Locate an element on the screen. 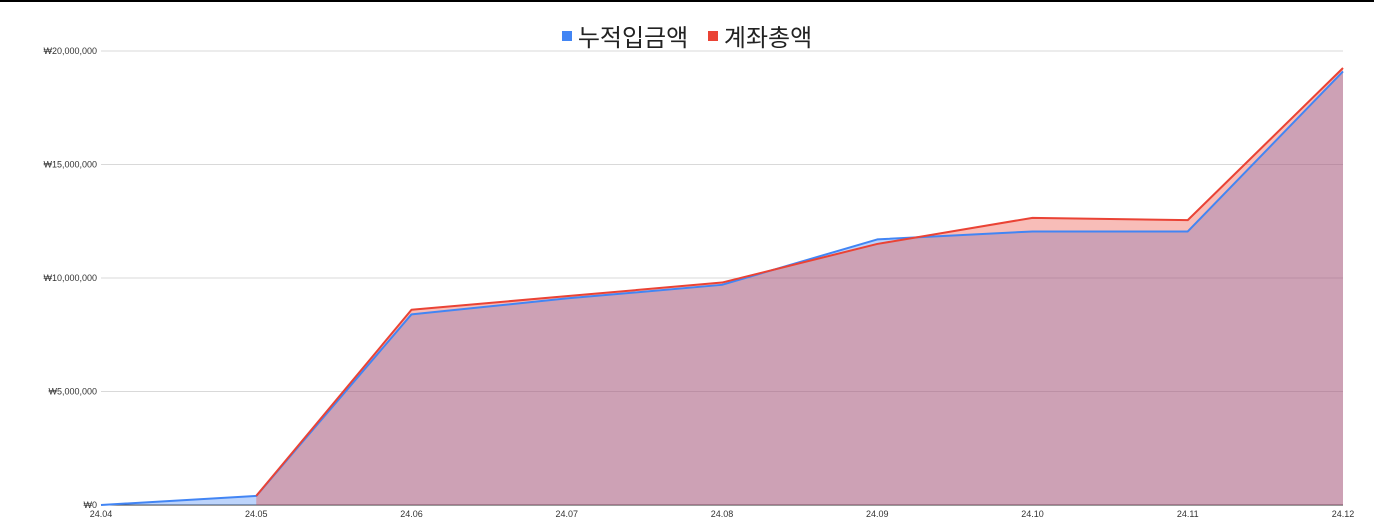  legend-item-cumulative-deposit: 누적입금액 is located at coordinates (625, 35).